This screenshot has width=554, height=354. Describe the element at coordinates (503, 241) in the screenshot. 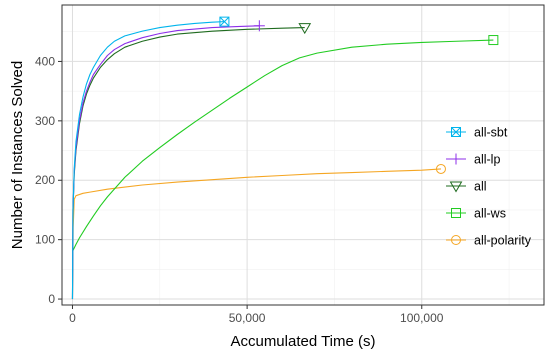

I see `legend-label: all-polarity` at that location.